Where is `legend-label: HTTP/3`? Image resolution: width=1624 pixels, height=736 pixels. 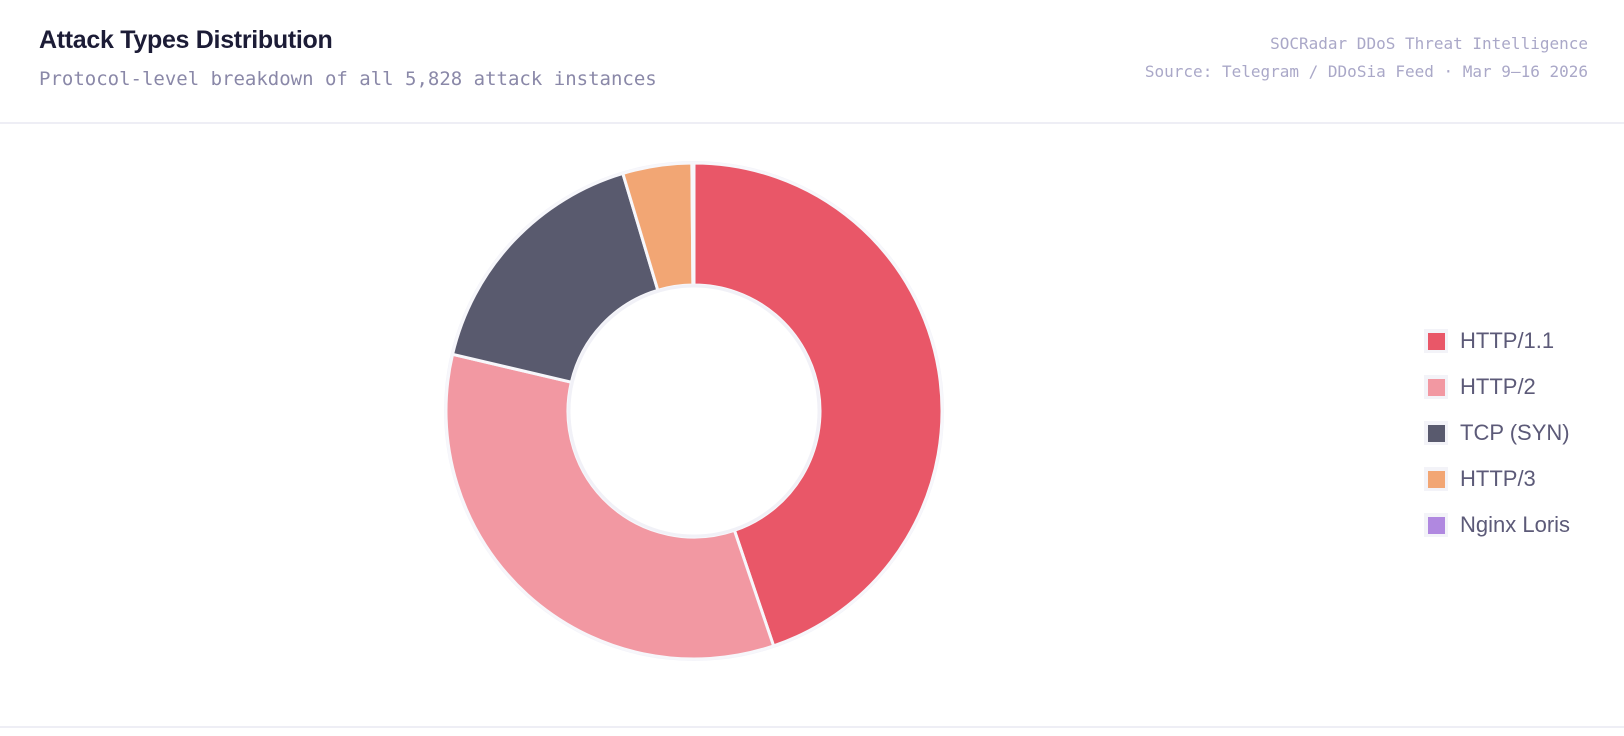 legend-label: HTTP/3 is located at coordinates (1498, 478).